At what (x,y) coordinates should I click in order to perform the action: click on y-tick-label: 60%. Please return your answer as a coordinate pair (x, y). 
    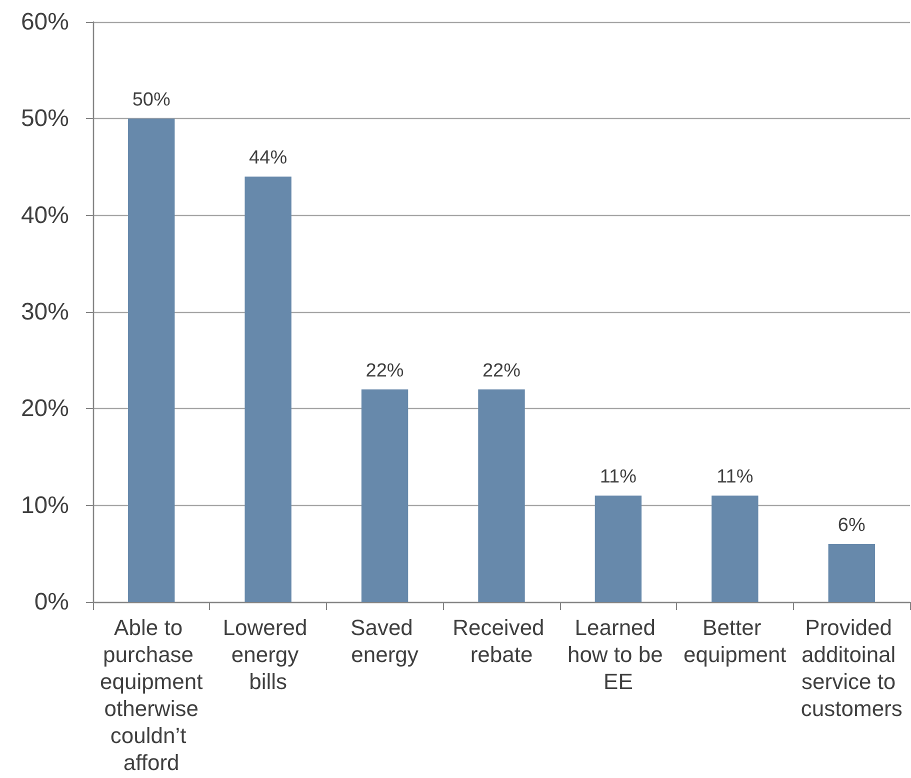
    Looking at the image, I should click on (44, 22).